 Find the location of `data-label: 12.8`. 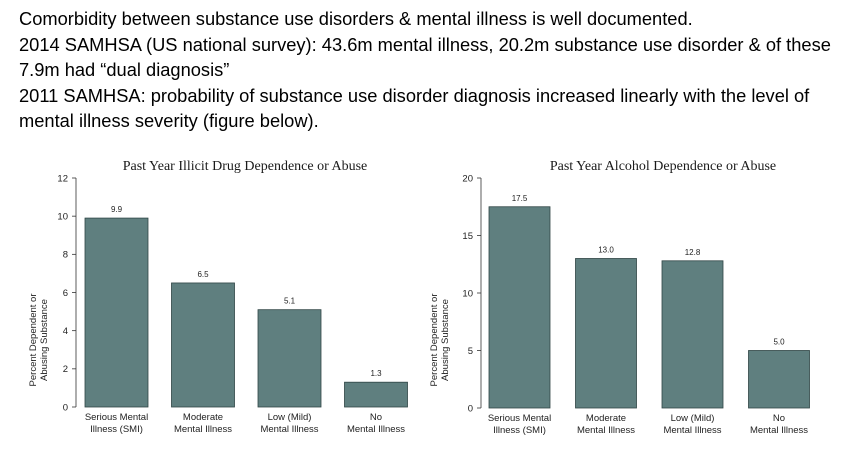

data-label: 12.8 is located at coordinates (693, 252).